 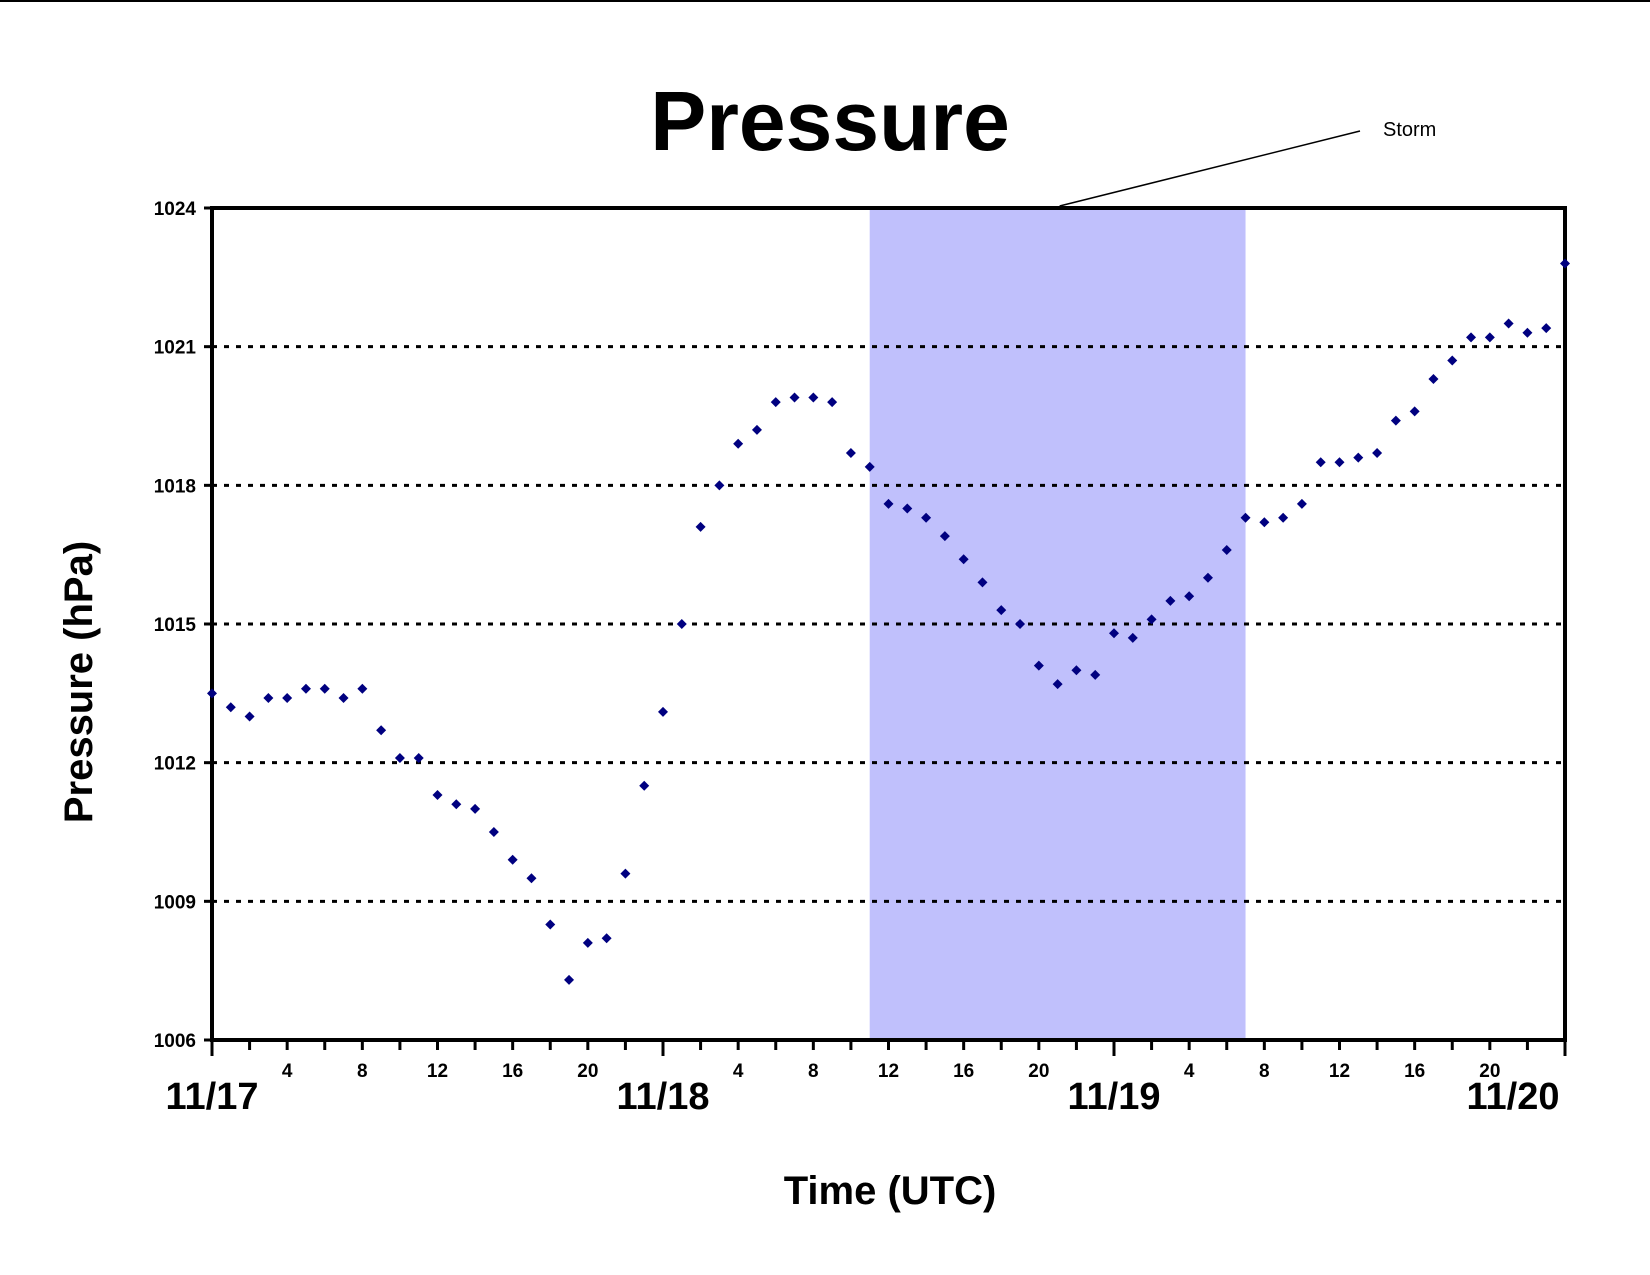 I want to click on x-day-label: 11/20, so click(x=1513, y=1097).